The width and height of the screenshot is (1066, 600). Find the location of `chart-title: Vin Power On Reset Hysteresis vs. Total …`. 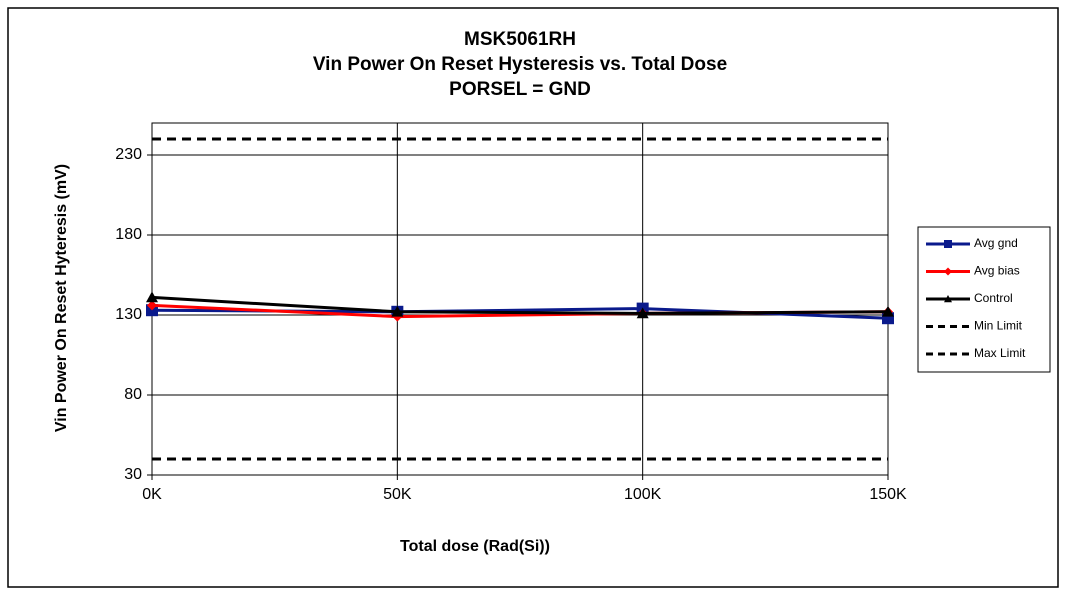

chart-title: Vin Power On Reset Hysteresis vs. Total … is located at coordinates (520, 64).